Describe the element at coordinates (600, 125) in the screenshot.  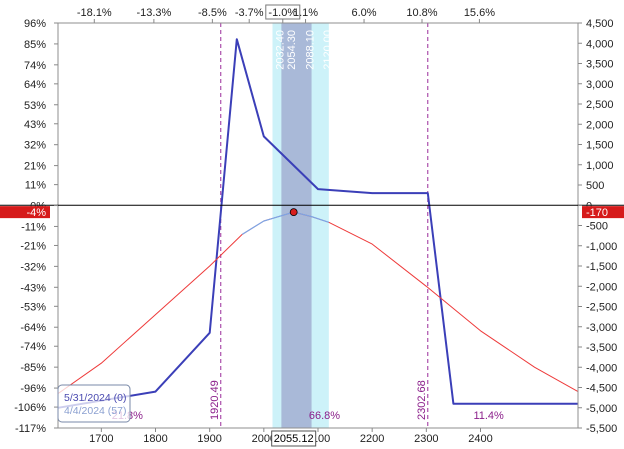
I see `right-tick-label: 2,000` at that location.